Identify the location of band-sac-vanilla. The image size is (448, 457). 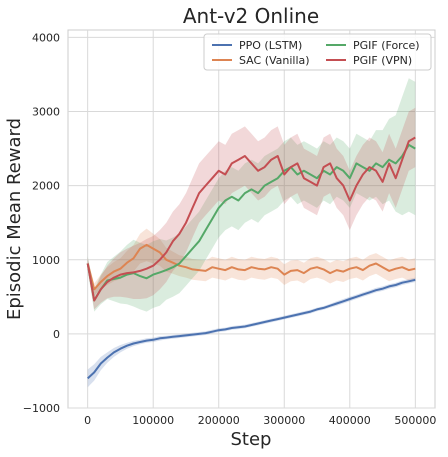
(251, 262).